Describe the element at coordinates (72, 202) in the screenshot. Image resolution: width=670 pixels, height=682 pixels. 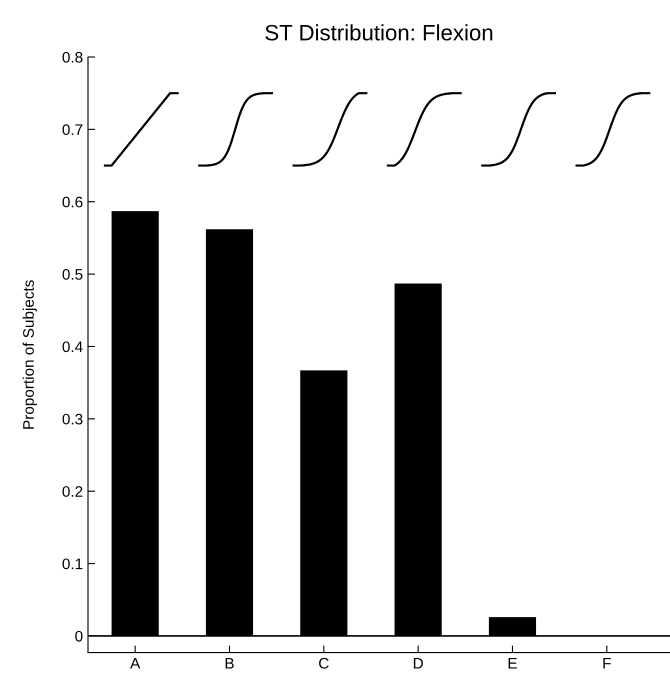
I see `y-tick-label: 0.6` at that location.